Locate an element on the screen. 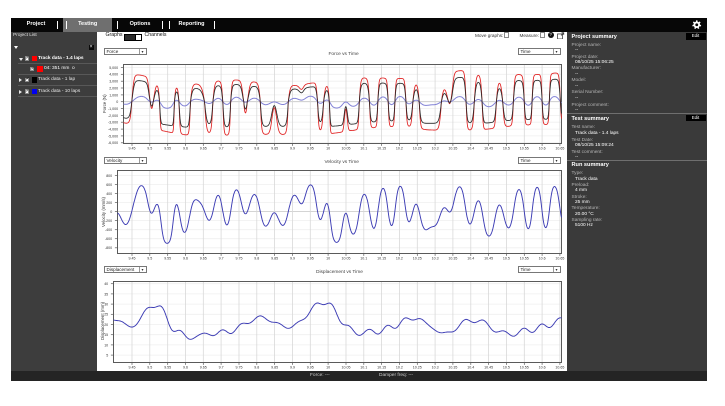 The image size is (725, 406). svg-text: -600 is located at coordinates (108, 239).